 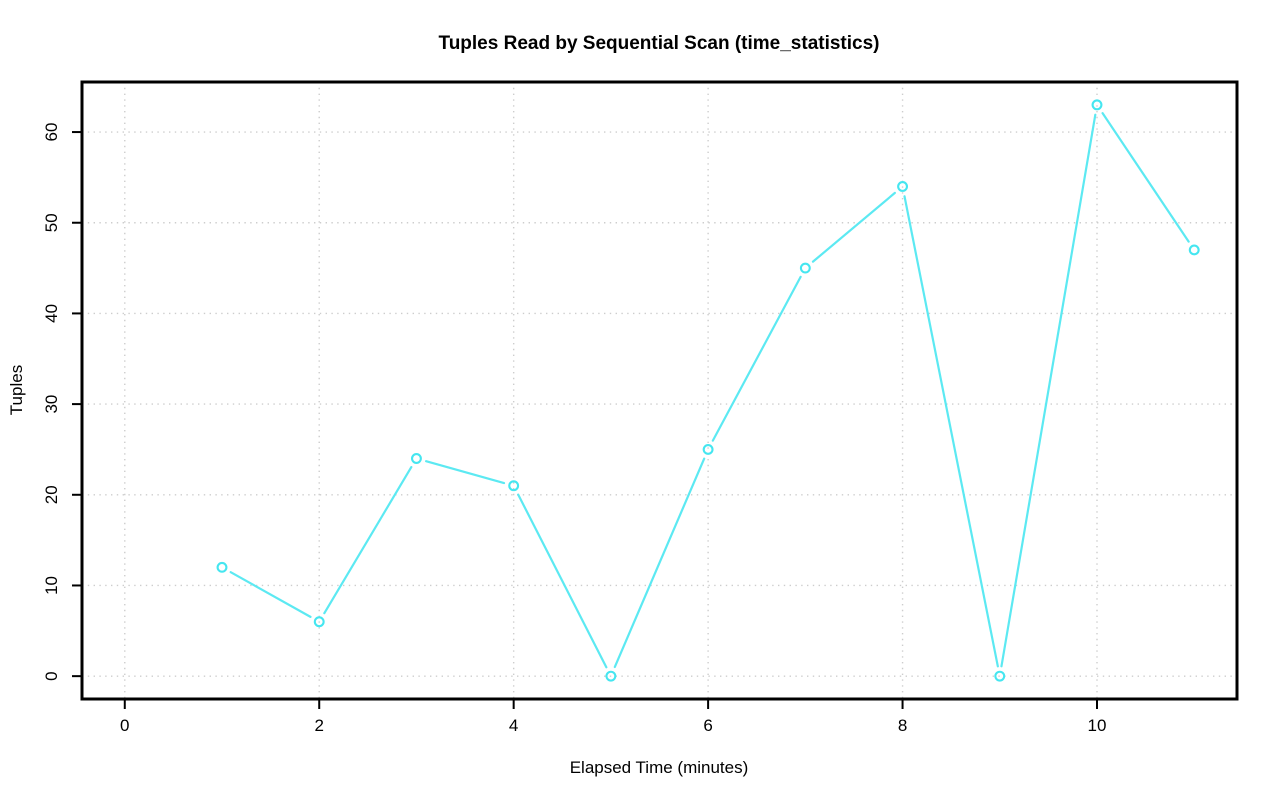 I want to click on x-tick-label: 0, so click(x=124, y=725).